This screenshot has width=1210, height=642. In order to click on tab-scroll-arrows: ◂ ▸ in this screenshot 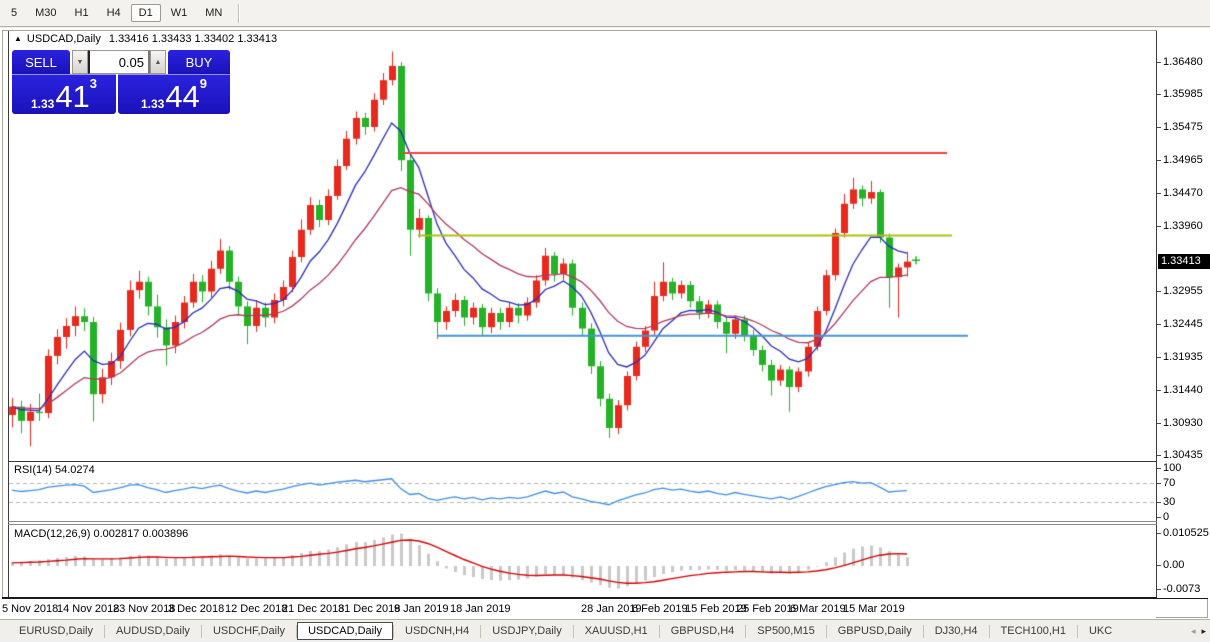, I will do `click(1198, 631)`.